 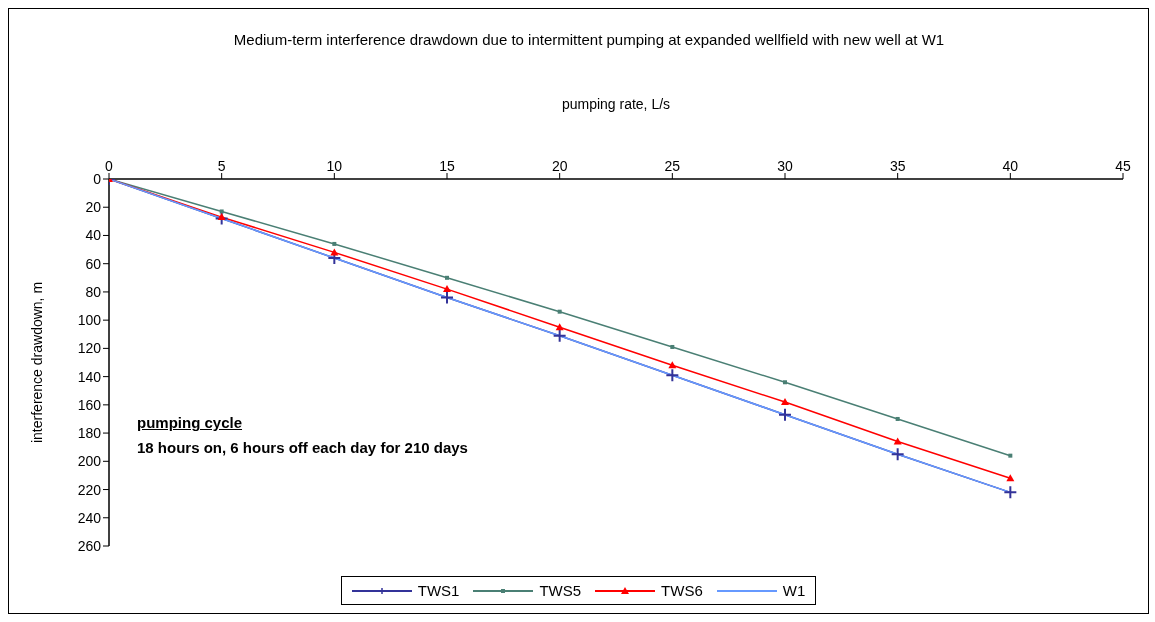 What do you see at coordinates (334, 166) in the screenshot?
I see `x-tick-label: 10` at bounding box center [334, 166].